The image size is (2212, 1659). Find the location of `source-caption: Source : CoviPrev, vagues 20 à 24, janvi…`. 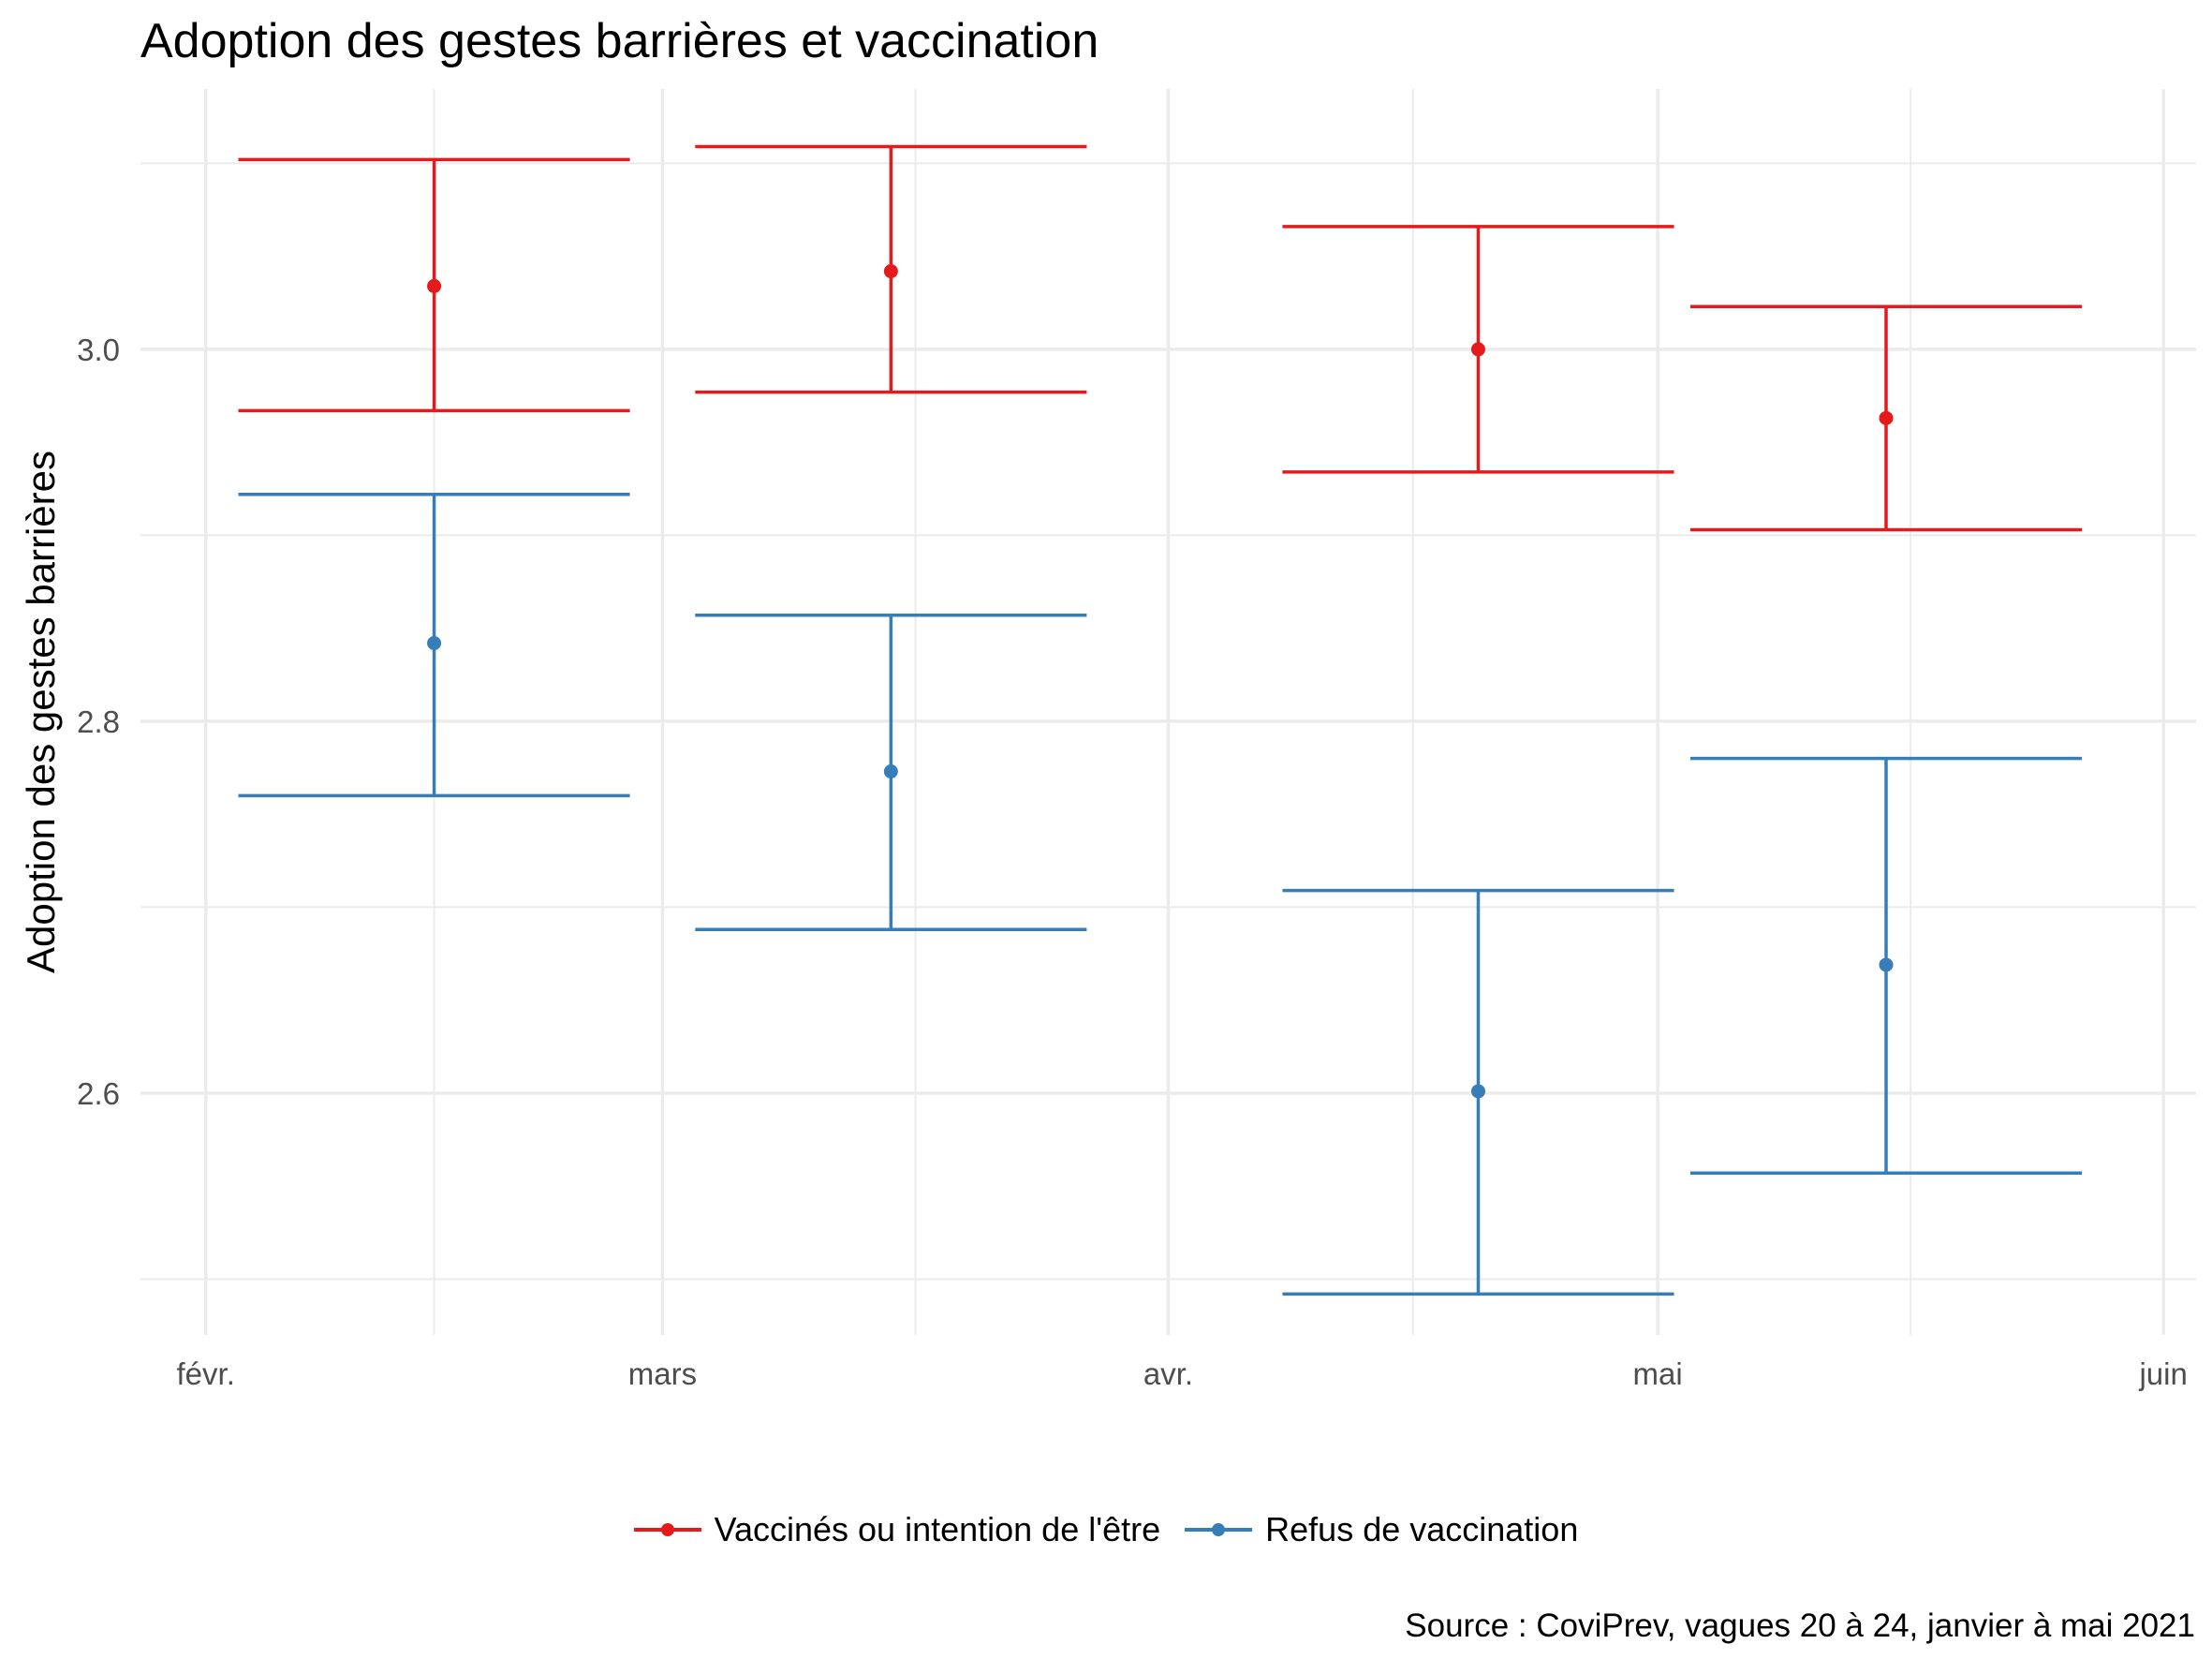

source-caption: Source : CoviPrev, vagues 20 à 24, janvi… is located at coordinates (1800, 1626).